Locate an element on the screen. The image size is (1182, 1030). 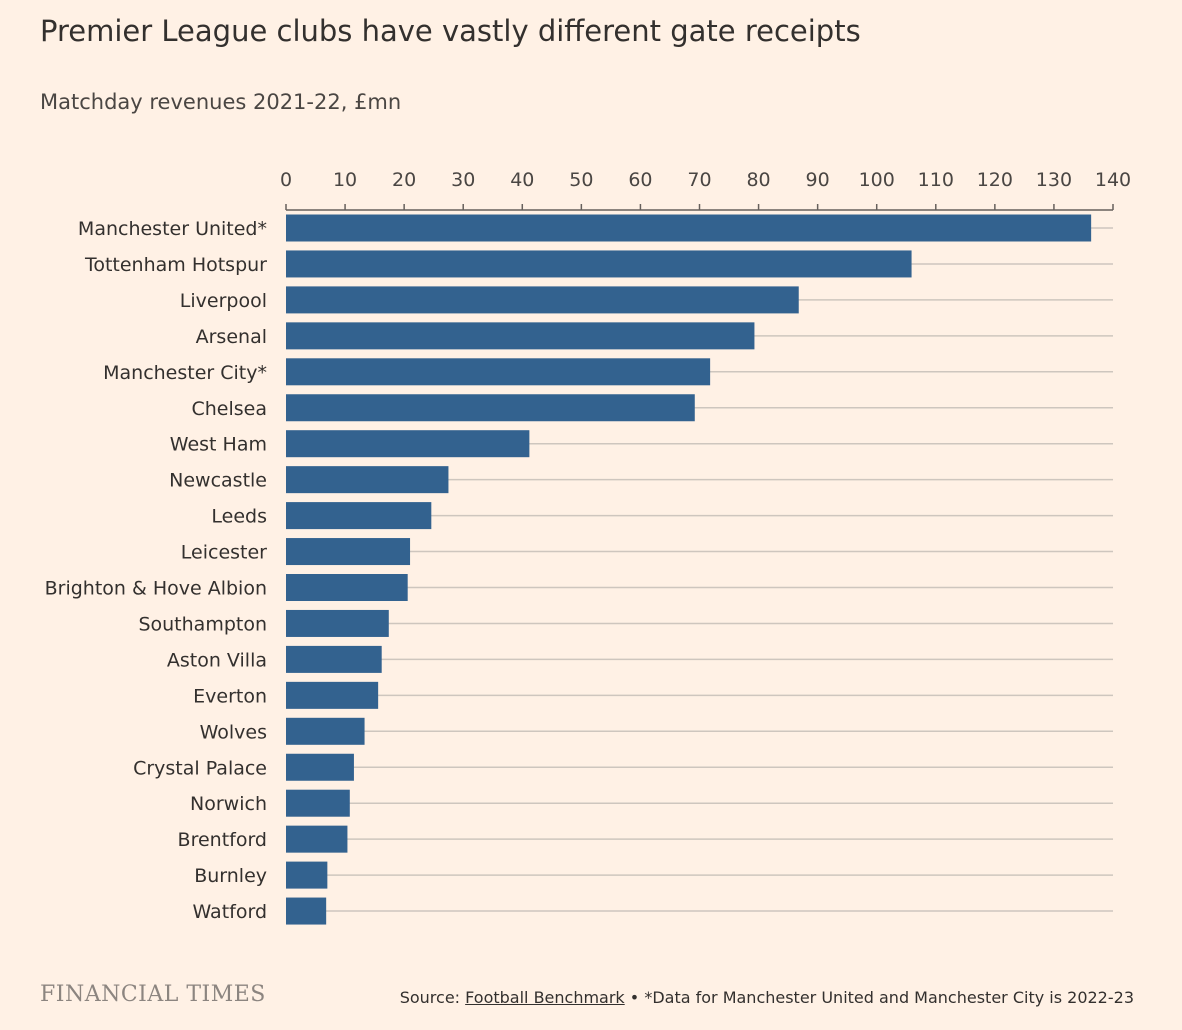
x-tick-label: 10 is located at coordinates (345, 180).